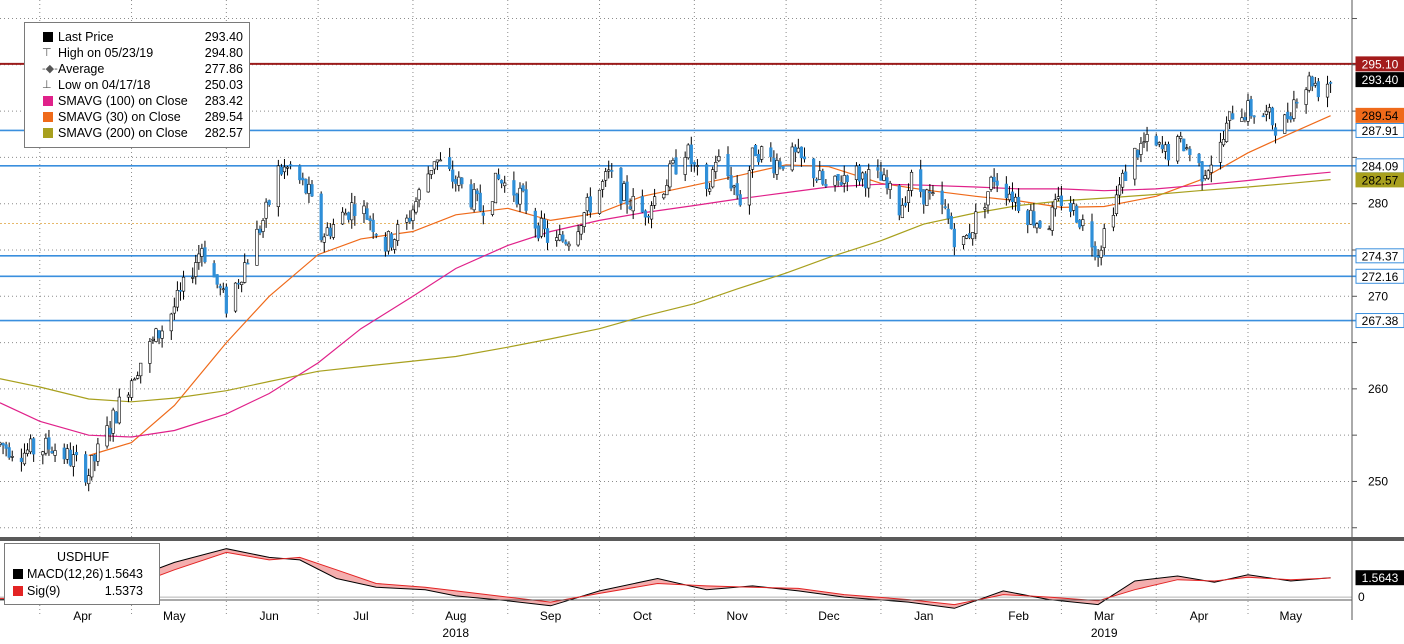  What do you see at coordinates (123, 574) in the screenshot?
I see `legend-value: 1.5643` at bounding box center [123, 574].